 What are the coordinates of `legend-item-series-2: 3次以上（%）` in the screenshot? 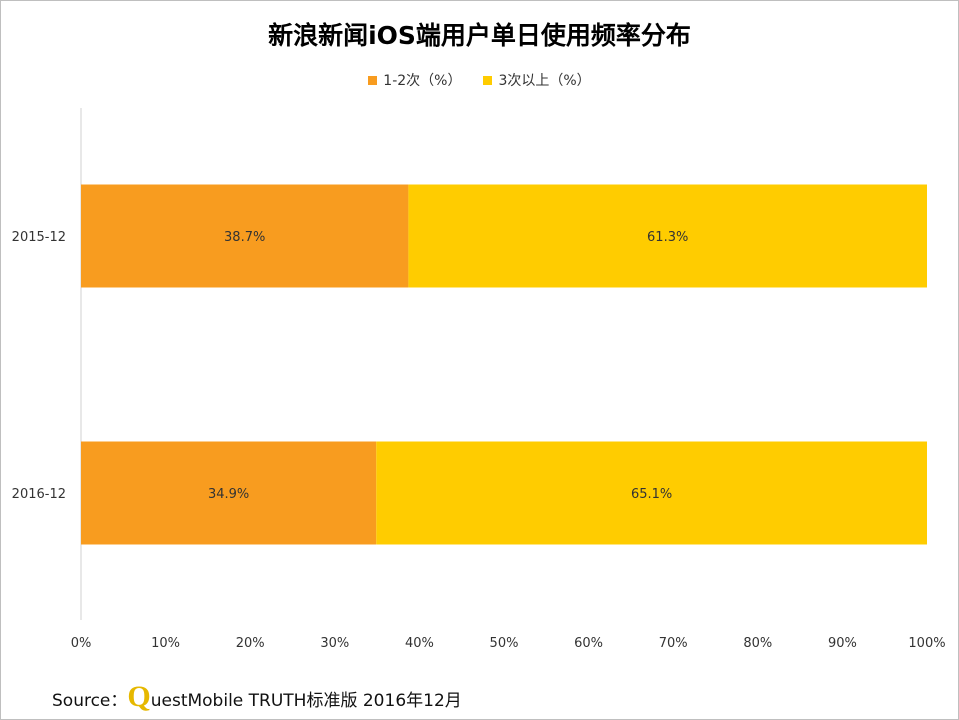 It's located at (537, 80).